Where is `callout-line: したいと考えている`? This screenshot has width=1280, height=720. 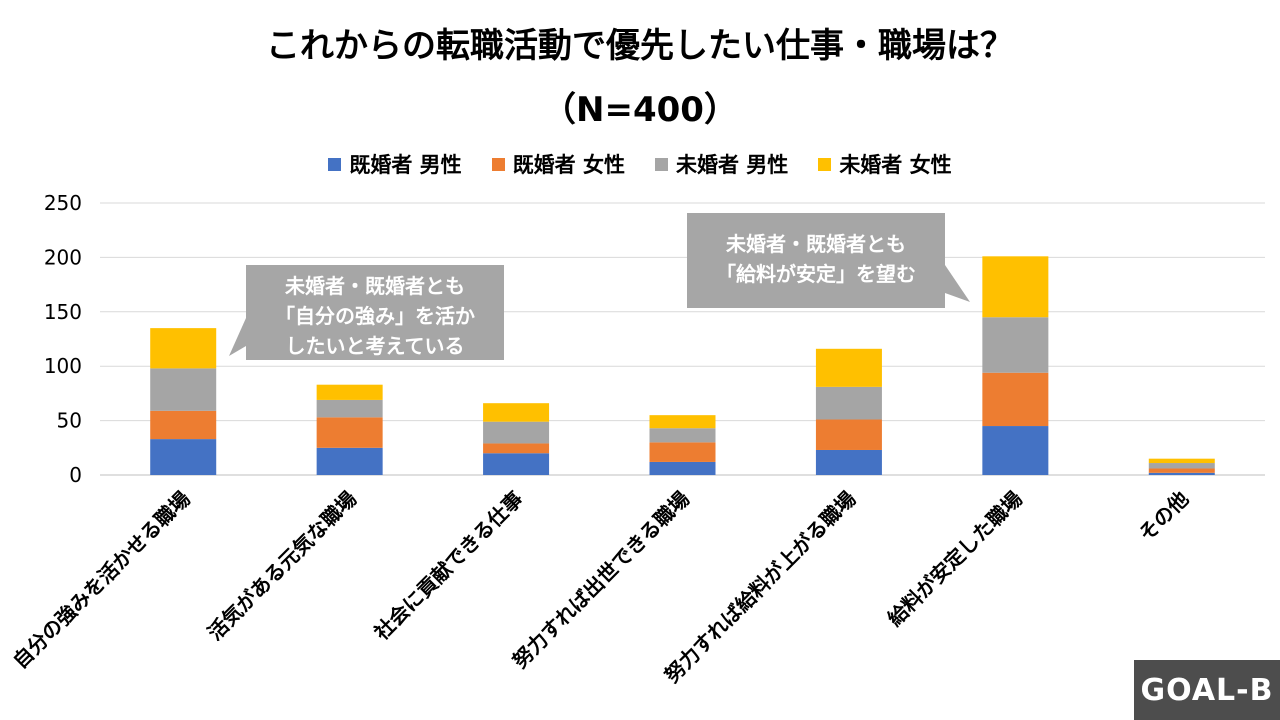
callout-line: したいと考えている is located at coordinates (375, 346).